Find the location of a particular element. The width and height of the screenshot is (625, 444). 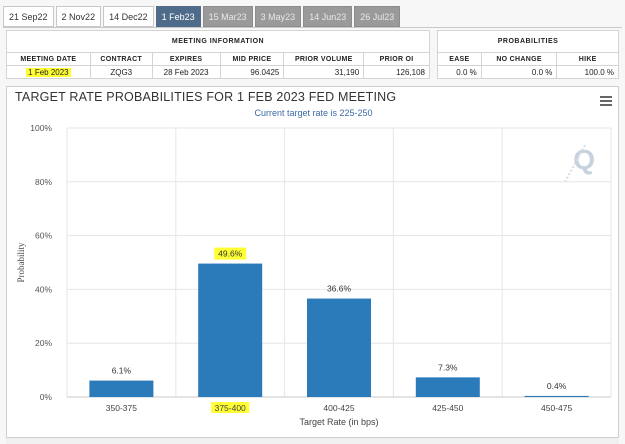

watermark-logo: Q is located at coordinates (584, 159).